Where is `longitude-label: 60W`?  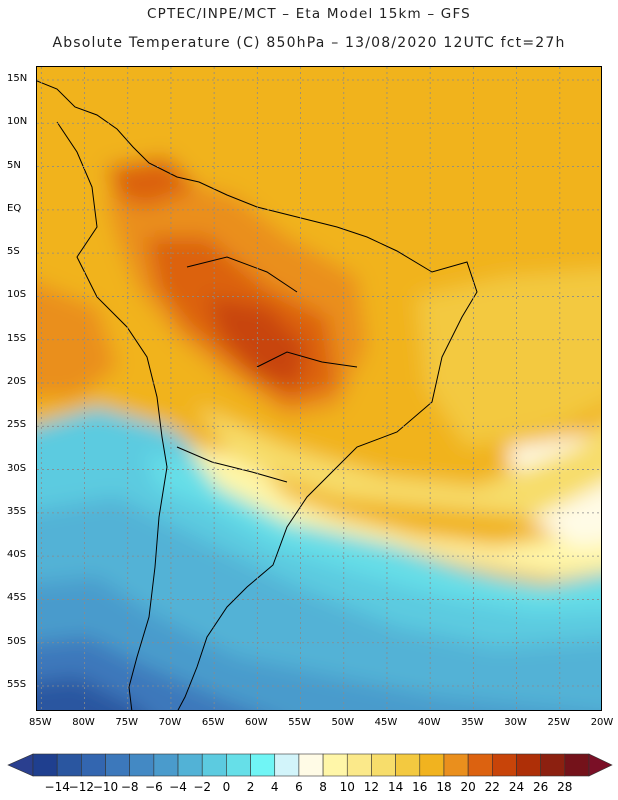 longitude-label: 60W is located at coordinates (256, 722).